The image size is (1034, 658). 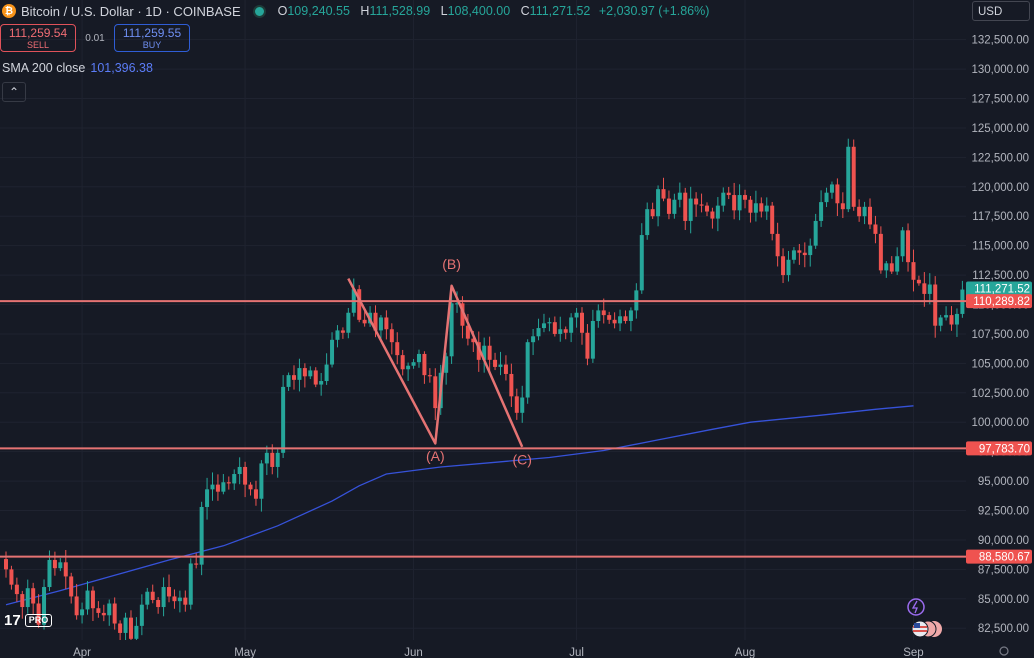 What do you see at coordinates (435, 363) in the screenshot?
I see `wave-path` at bounding box center [435, 363].